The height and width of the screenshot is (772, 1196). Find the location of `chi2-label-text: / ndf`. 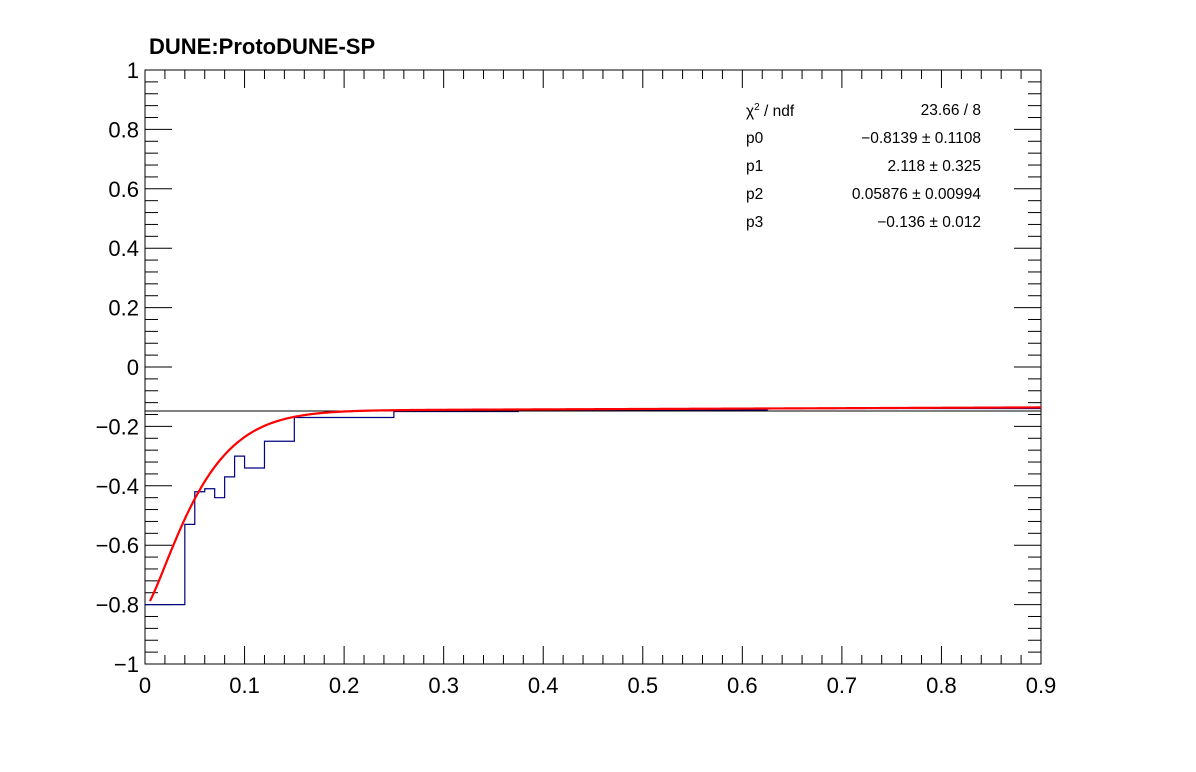

chi2-label-text: / ndf is located at coordinates (779, 112).